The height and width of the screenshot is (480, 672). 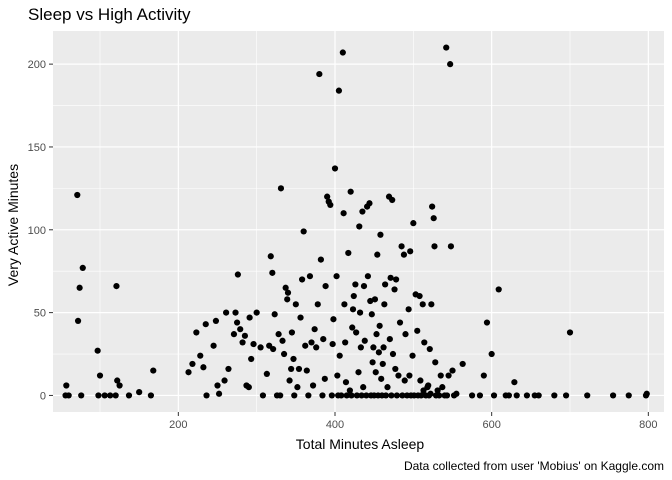 What do you see at coordinates (360, 444) in the screenshot?
I see `x-axis-title: Total Minutes Asleep` at bounding box center [360, 444].